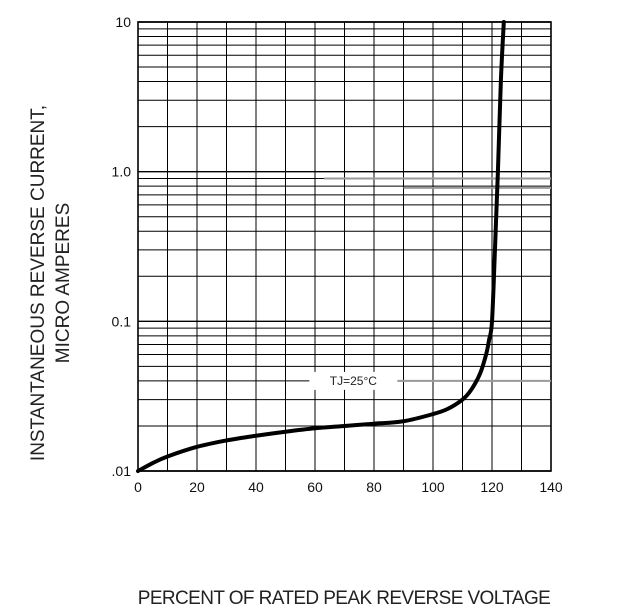 Image resolution: width=621 pixels, height=612 pixels. Describe the element at coordinates (256, 487) in the screenshot. I see `x-tick-label: 40` at that location.